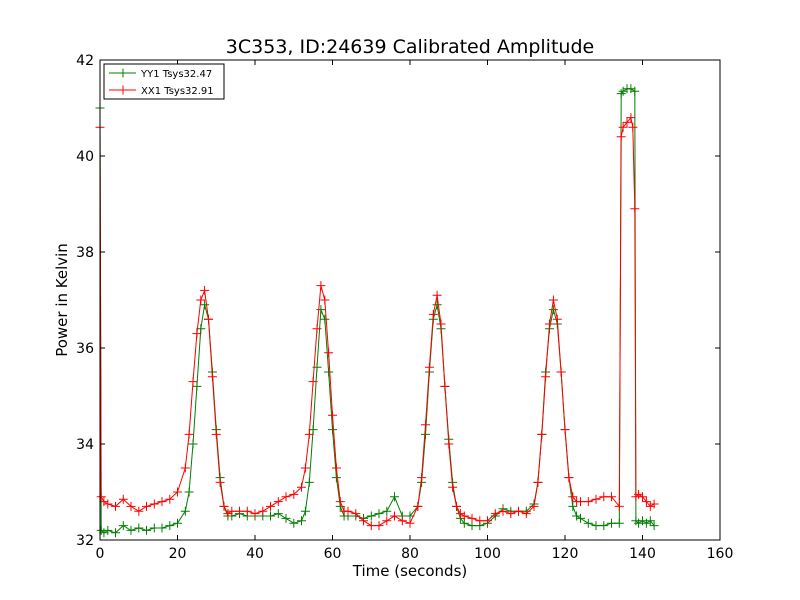  What do you see at coordinates (123, 73) in the screenshot?
I see `legend-marker-yy1` at bounding box center [123, 73].